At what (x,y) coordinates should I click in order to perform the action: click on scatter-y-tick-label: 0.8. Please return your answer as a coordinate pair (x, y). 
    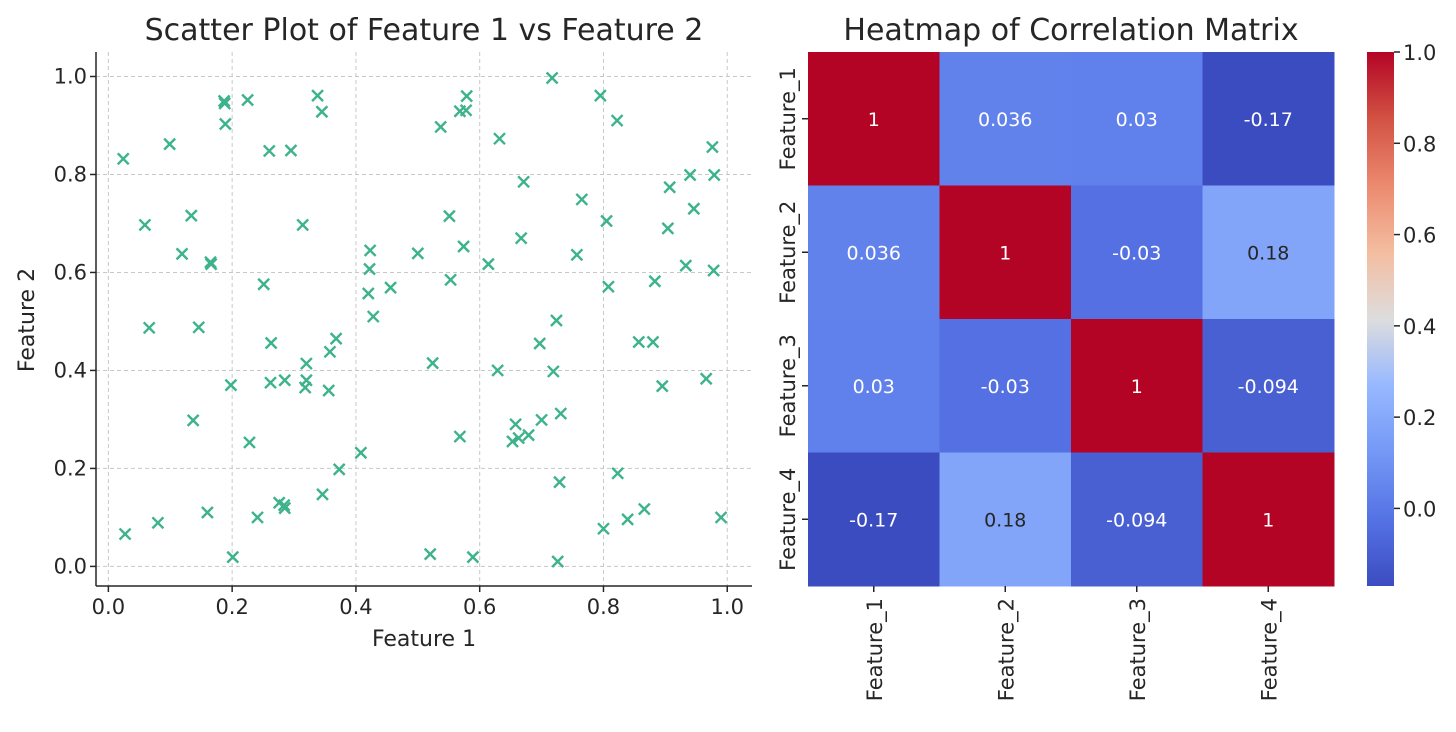
    Looking at the image, I should click on (70, 174).